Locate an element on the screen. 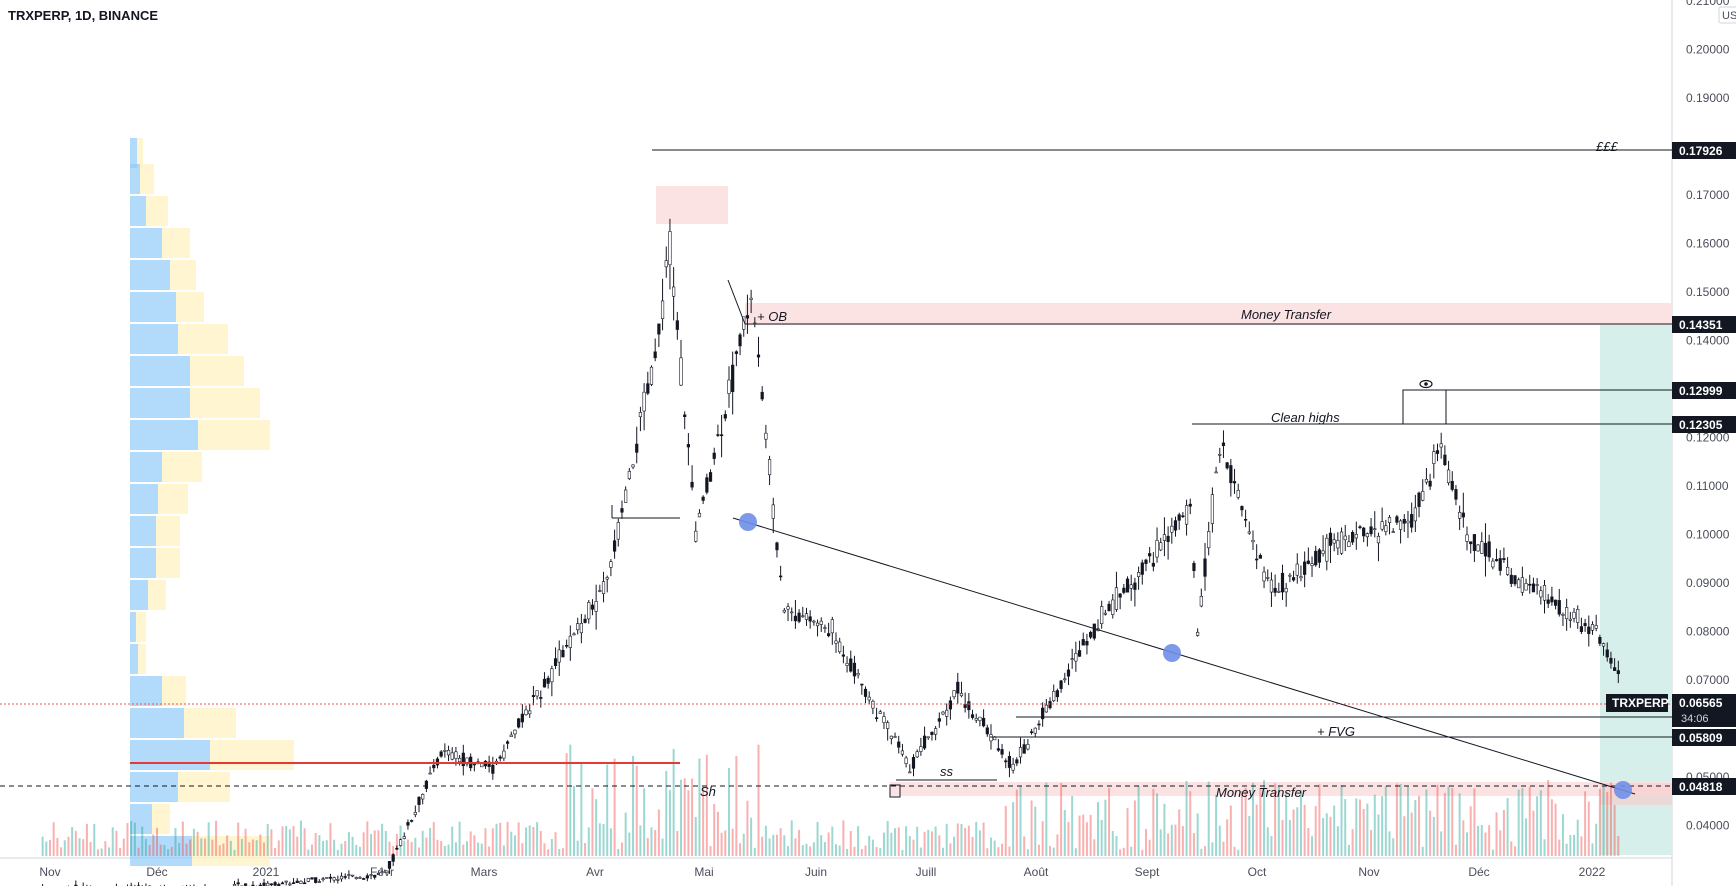 This screenshot has width=1736, height=886. target-zone is located at coordinates (1636, 590).